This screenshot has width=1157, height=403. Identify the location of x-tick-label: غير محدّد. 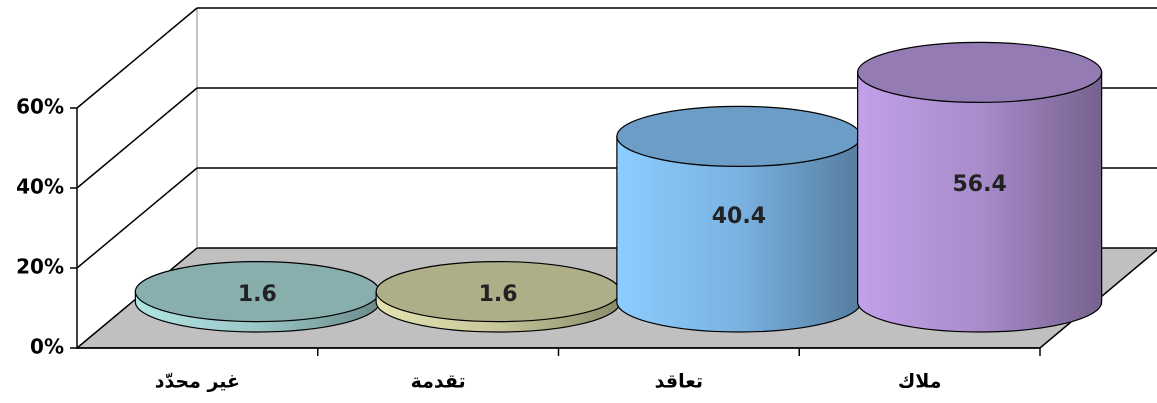
(197, 382).